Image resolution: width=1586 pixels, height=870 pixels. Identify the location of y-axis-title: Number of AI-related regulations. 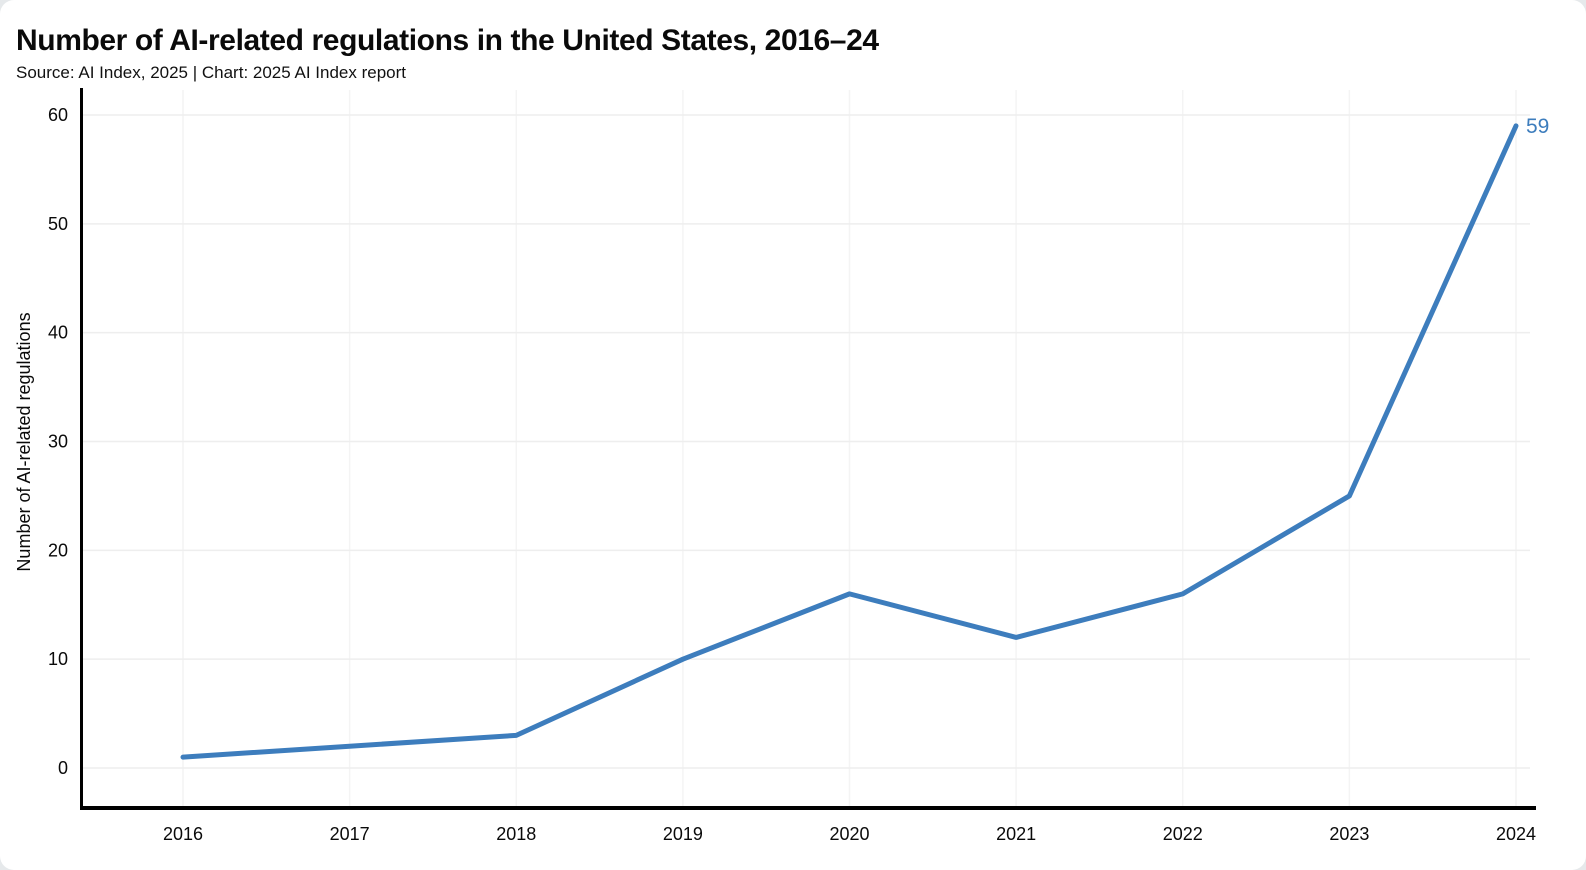
(24, 441).